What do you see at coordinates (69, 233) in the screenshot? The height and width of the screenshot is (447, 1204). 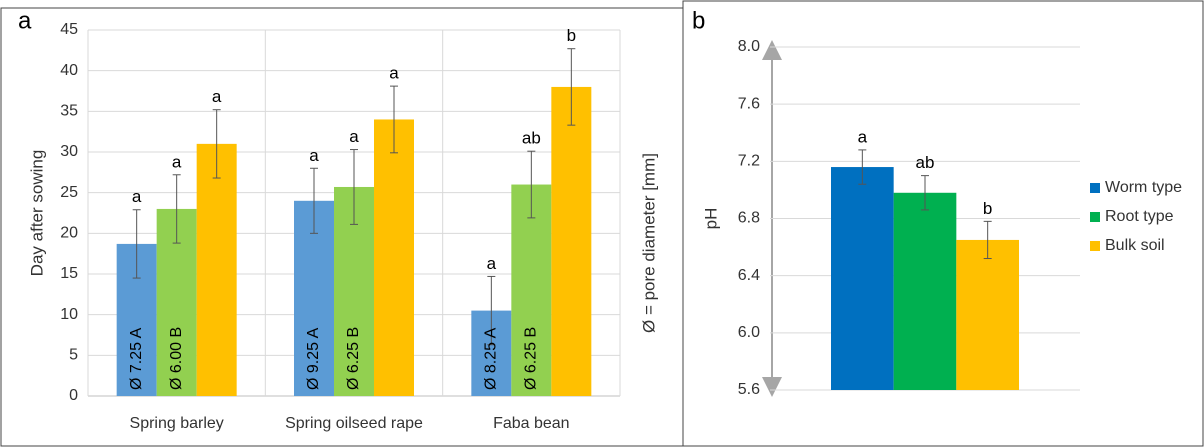 I see `y-tick-label: 20` at bounding box center [69, 233].